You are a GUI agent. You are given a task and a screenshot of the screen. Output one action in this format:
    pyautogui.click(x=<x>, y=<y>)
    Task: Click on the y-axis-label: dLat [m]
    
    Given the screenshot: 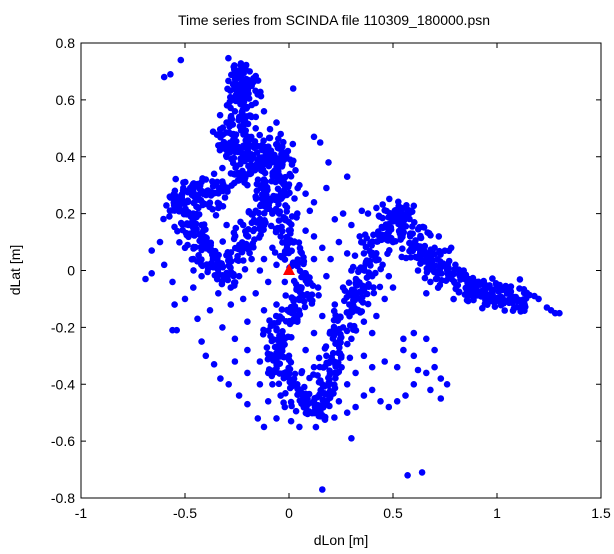 What is the action you would take?
    pyautogui.click(x=15, y=270)
    